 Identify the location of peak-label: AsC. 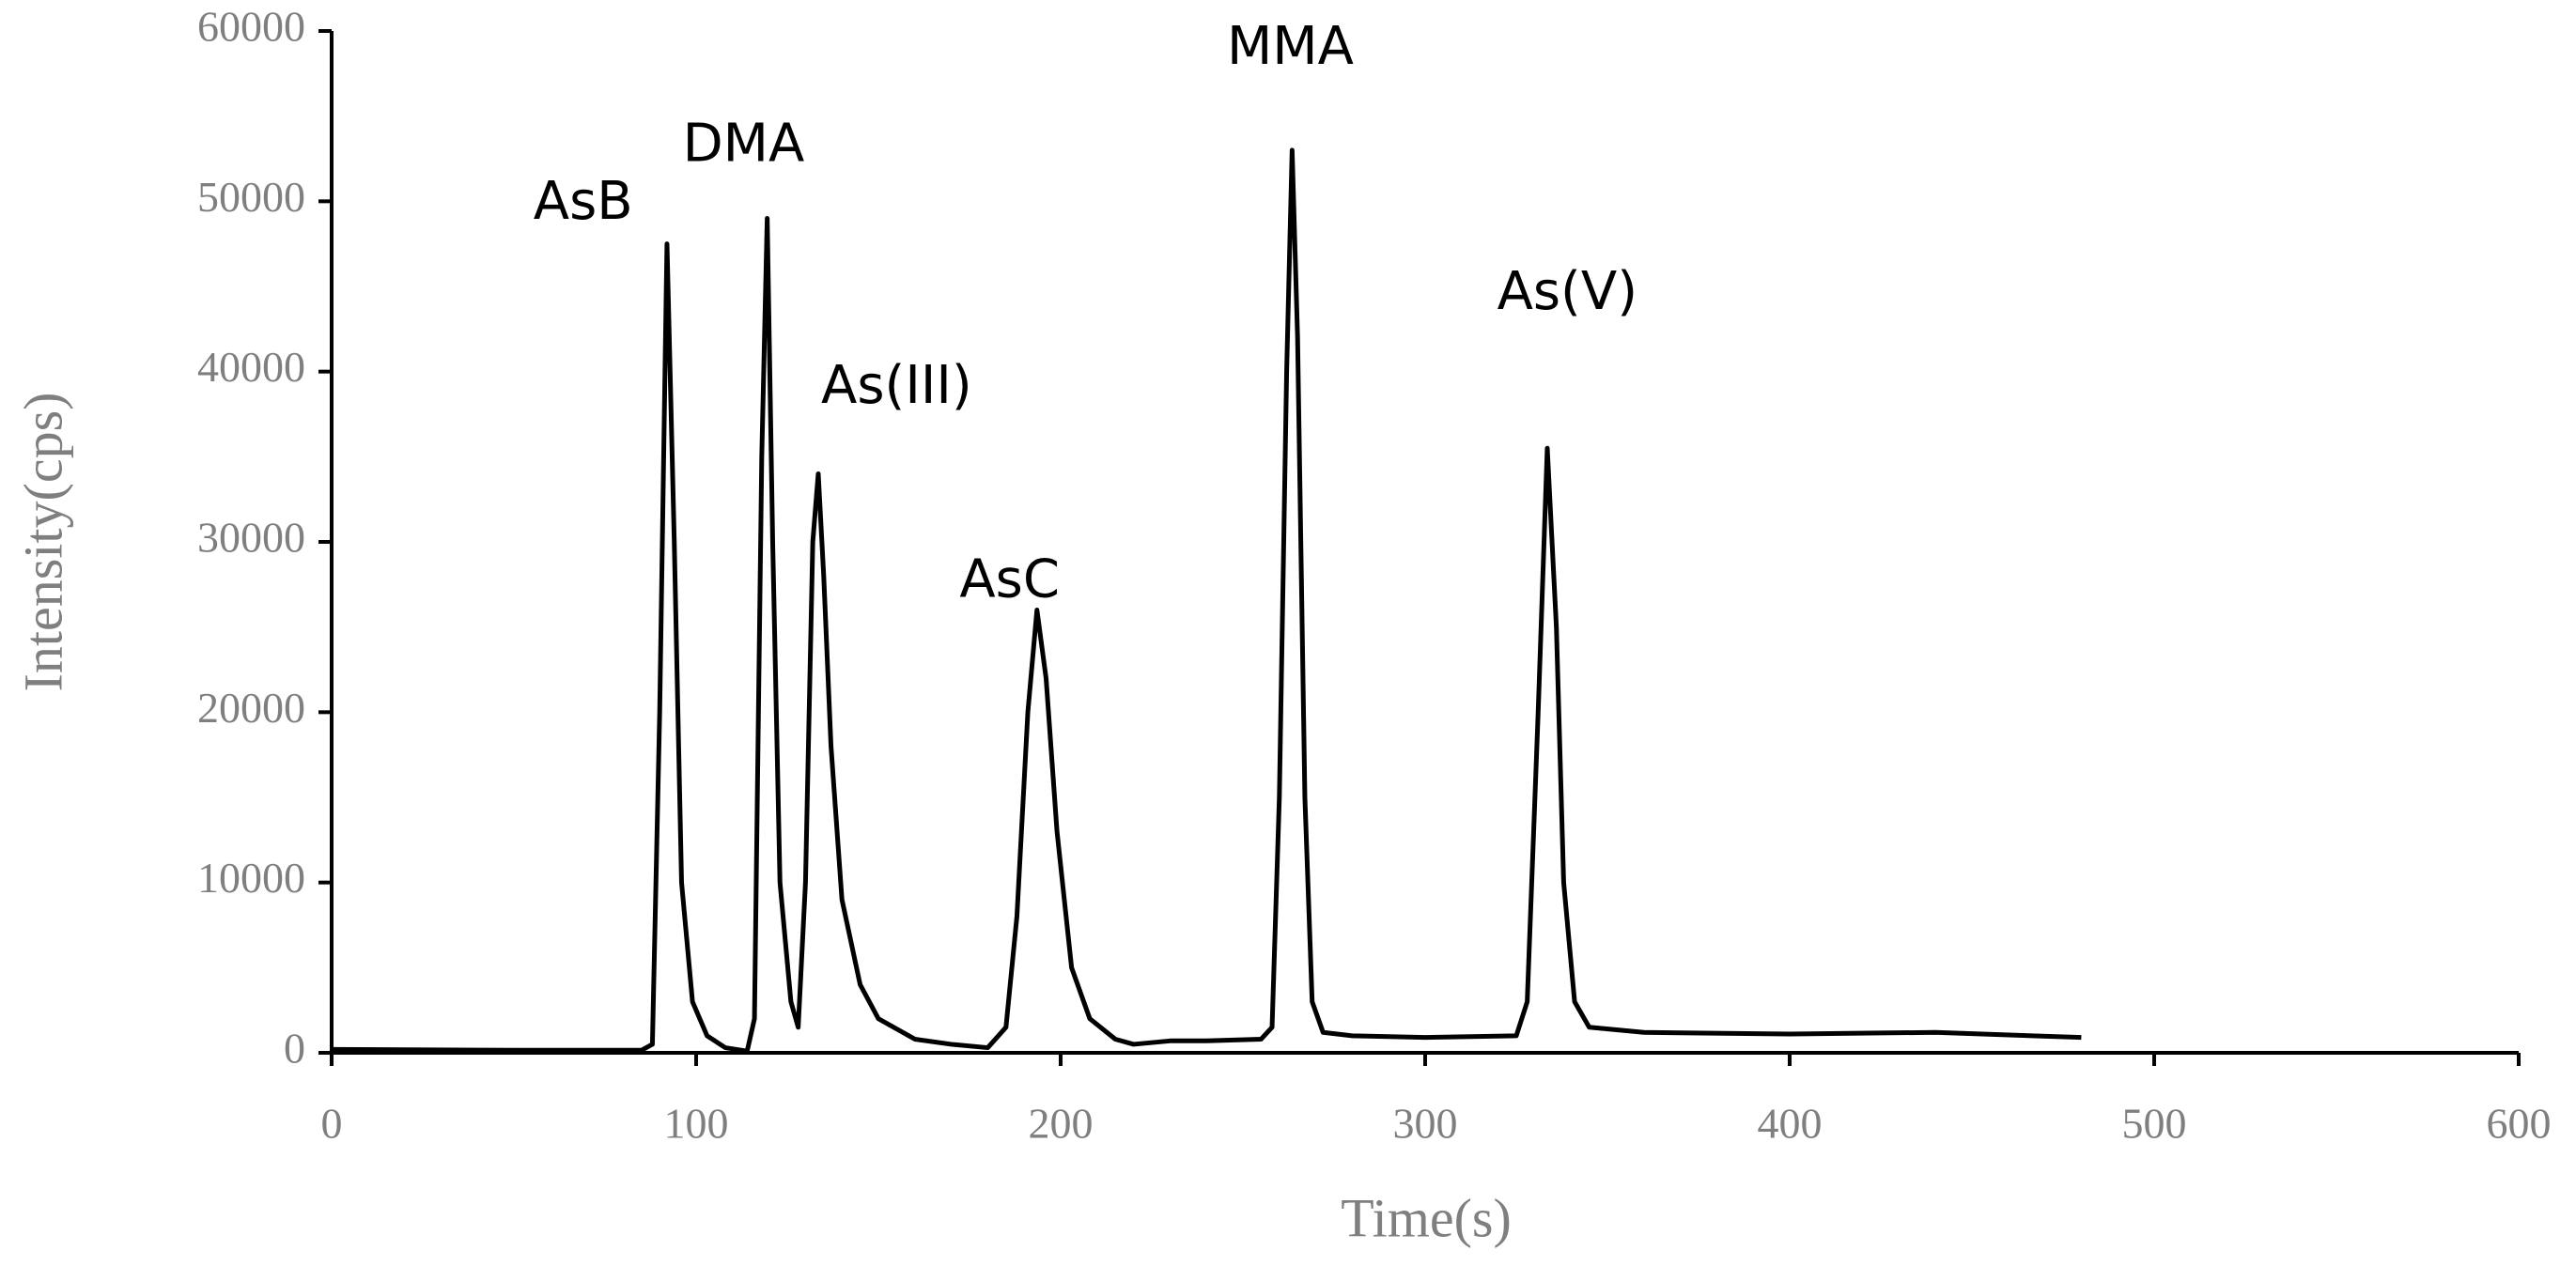
(1010, 579).